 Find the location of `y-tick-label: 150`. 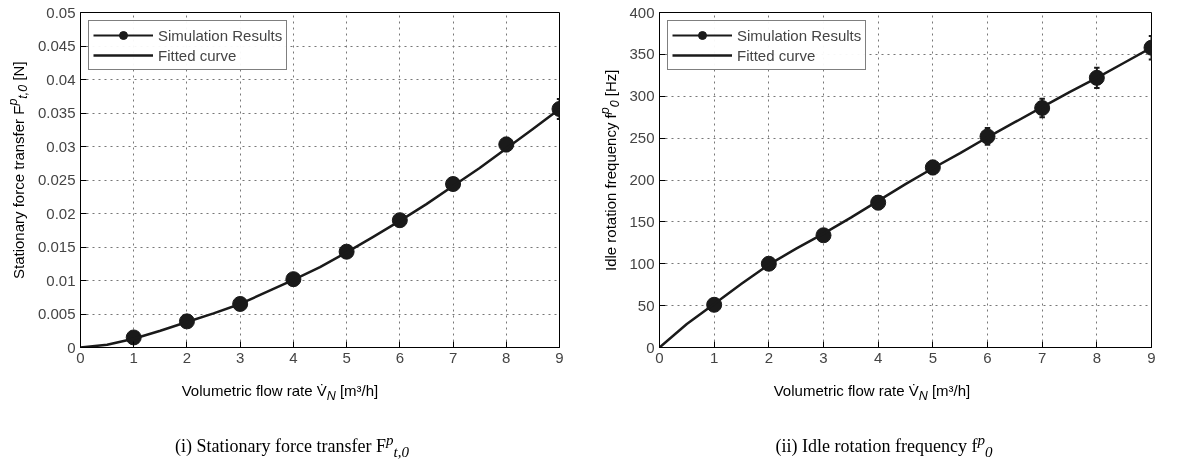

y-tick-label: 150 is located at coordinates (642, 221).